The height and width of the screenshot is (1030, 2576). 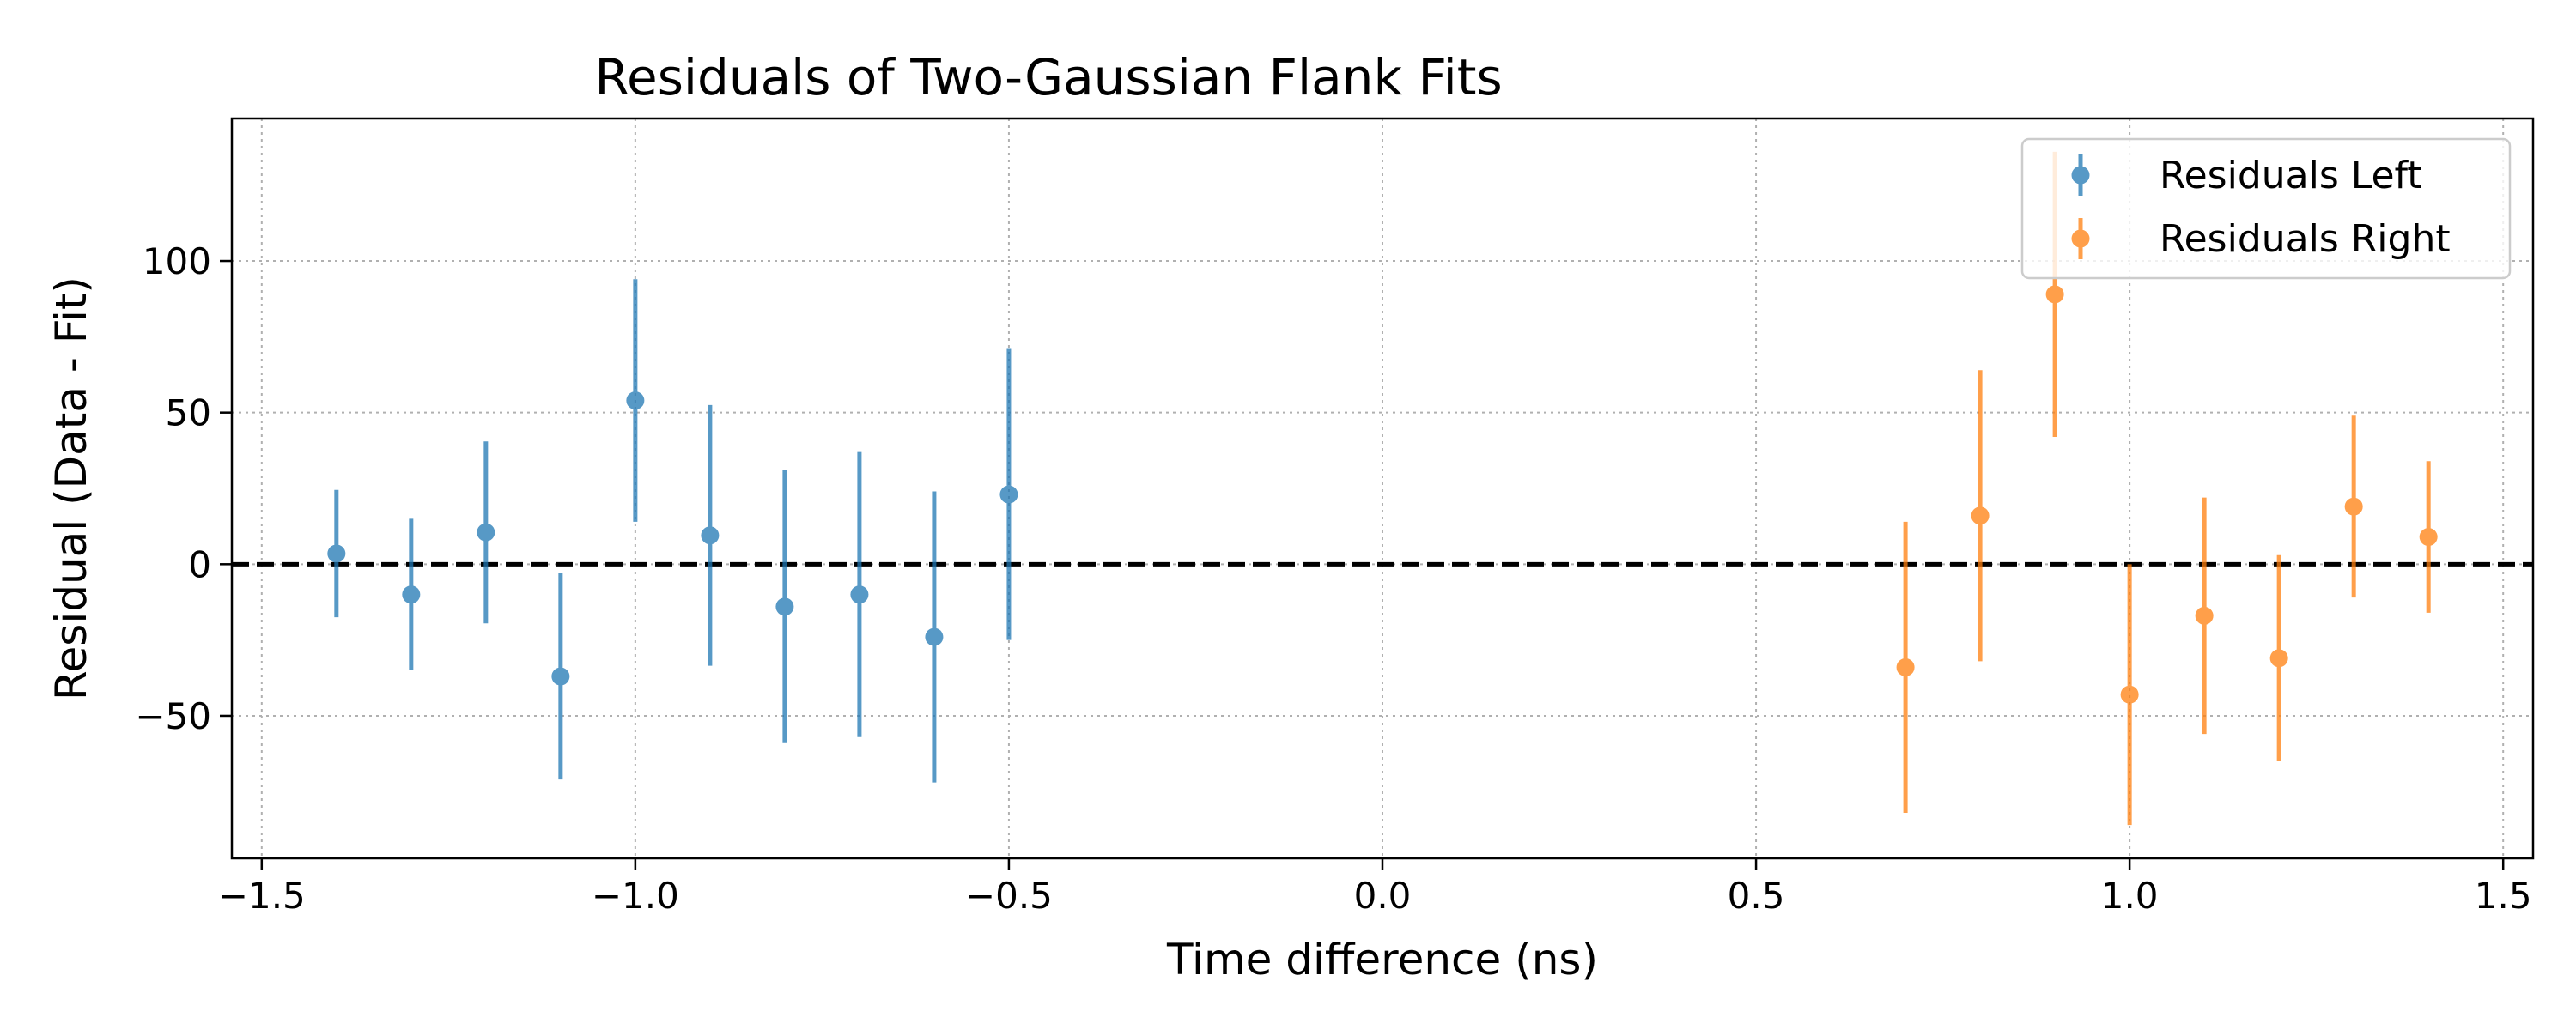 I want to click on y-tick-label: 0, so click(x=199, y=564).